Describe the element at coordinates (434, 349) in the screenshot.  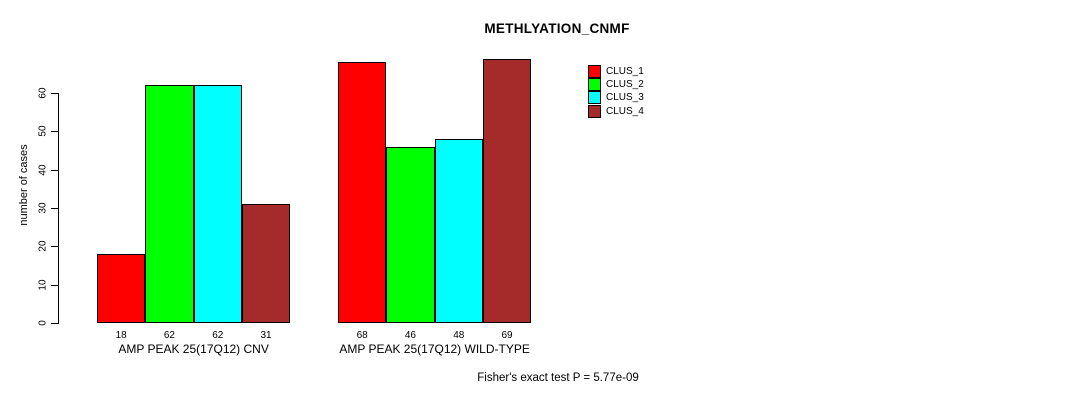
I see `x-group-label: AMP PEAK 25(17Q12) WILD-TYPE` at that location.